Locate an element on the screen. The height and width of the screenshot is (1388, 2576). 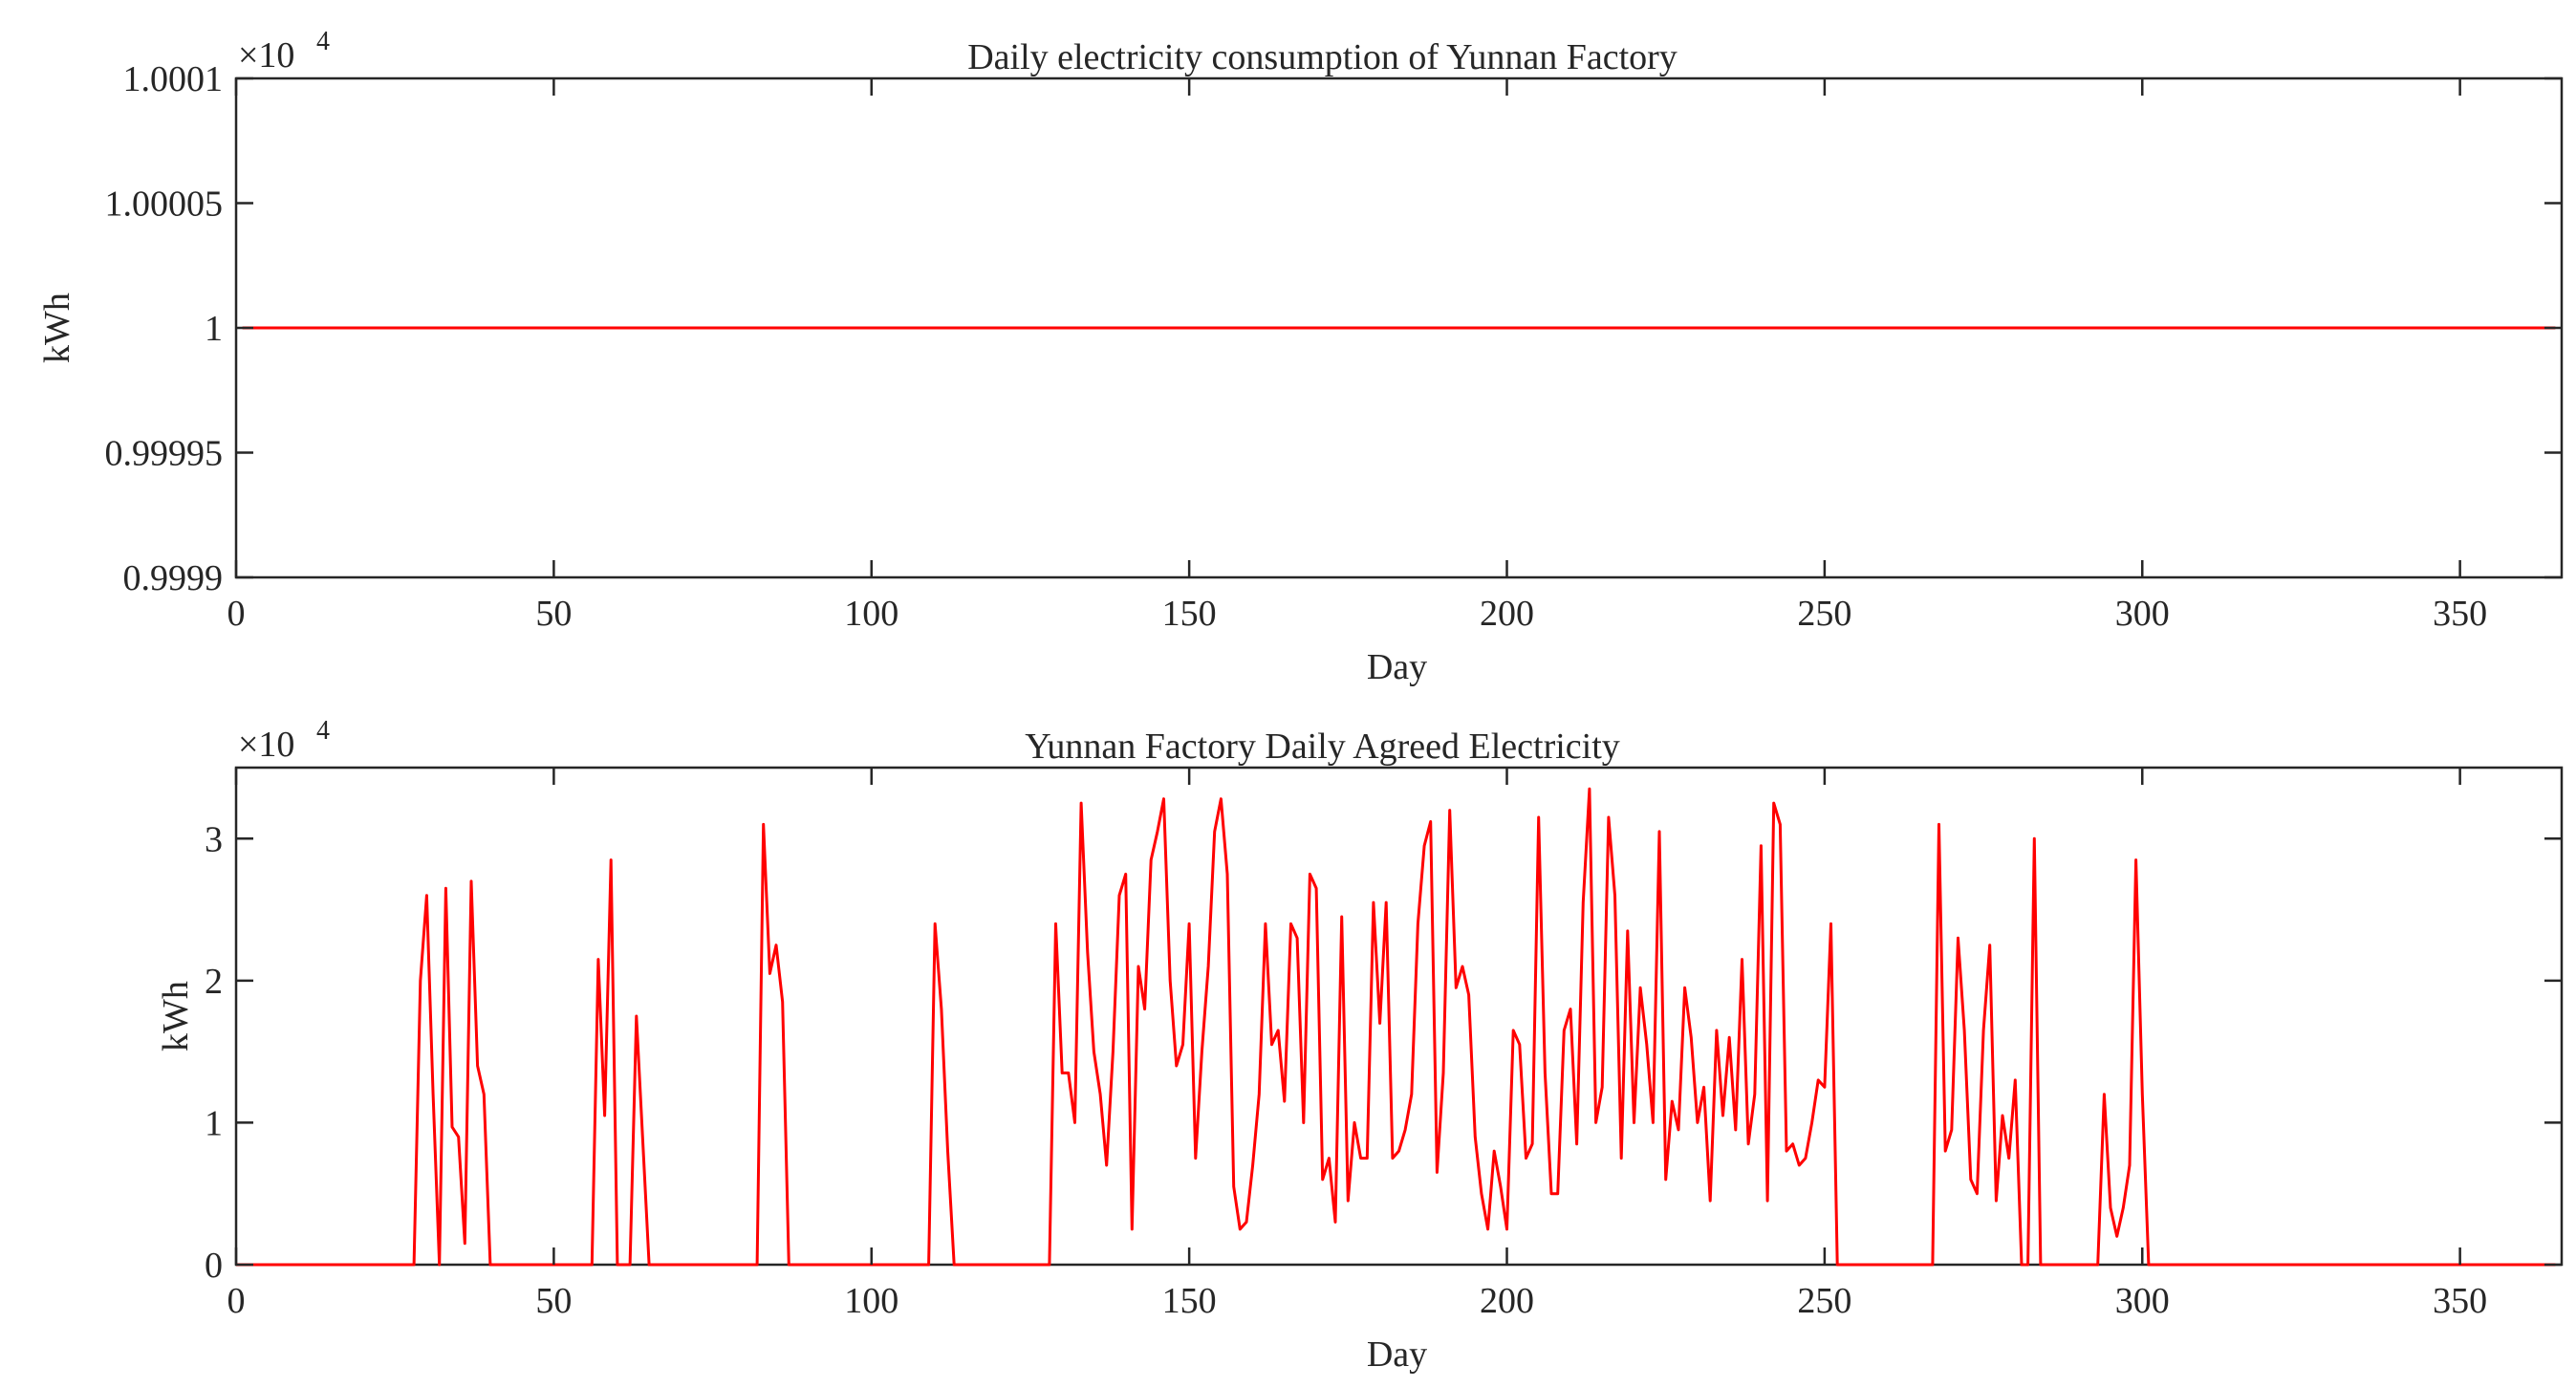
chart-2-title: Yunnan Factory Daily Agreed Electricity is located at coordinates (1322, 747).